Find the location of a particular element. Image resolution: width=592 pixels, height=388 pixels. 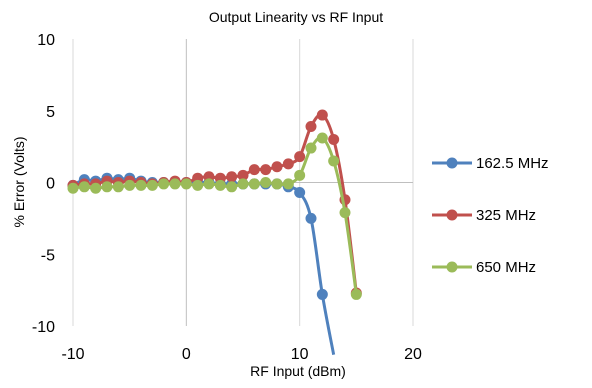

x-tick-label: 0 is located at coordinates (186, 354).